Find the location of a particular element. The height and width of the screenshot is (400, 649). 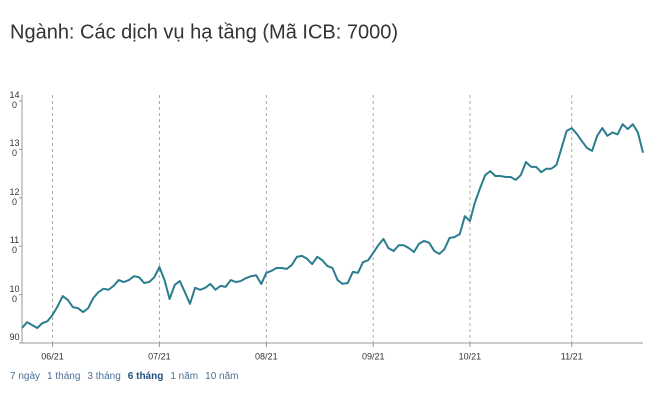

range-button: 7 ngày is located at coordinates (25, 376).